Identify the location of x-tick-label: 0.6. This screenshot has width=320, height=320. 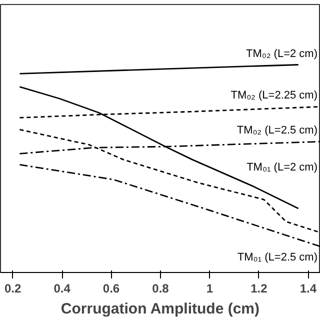
(111, 289).